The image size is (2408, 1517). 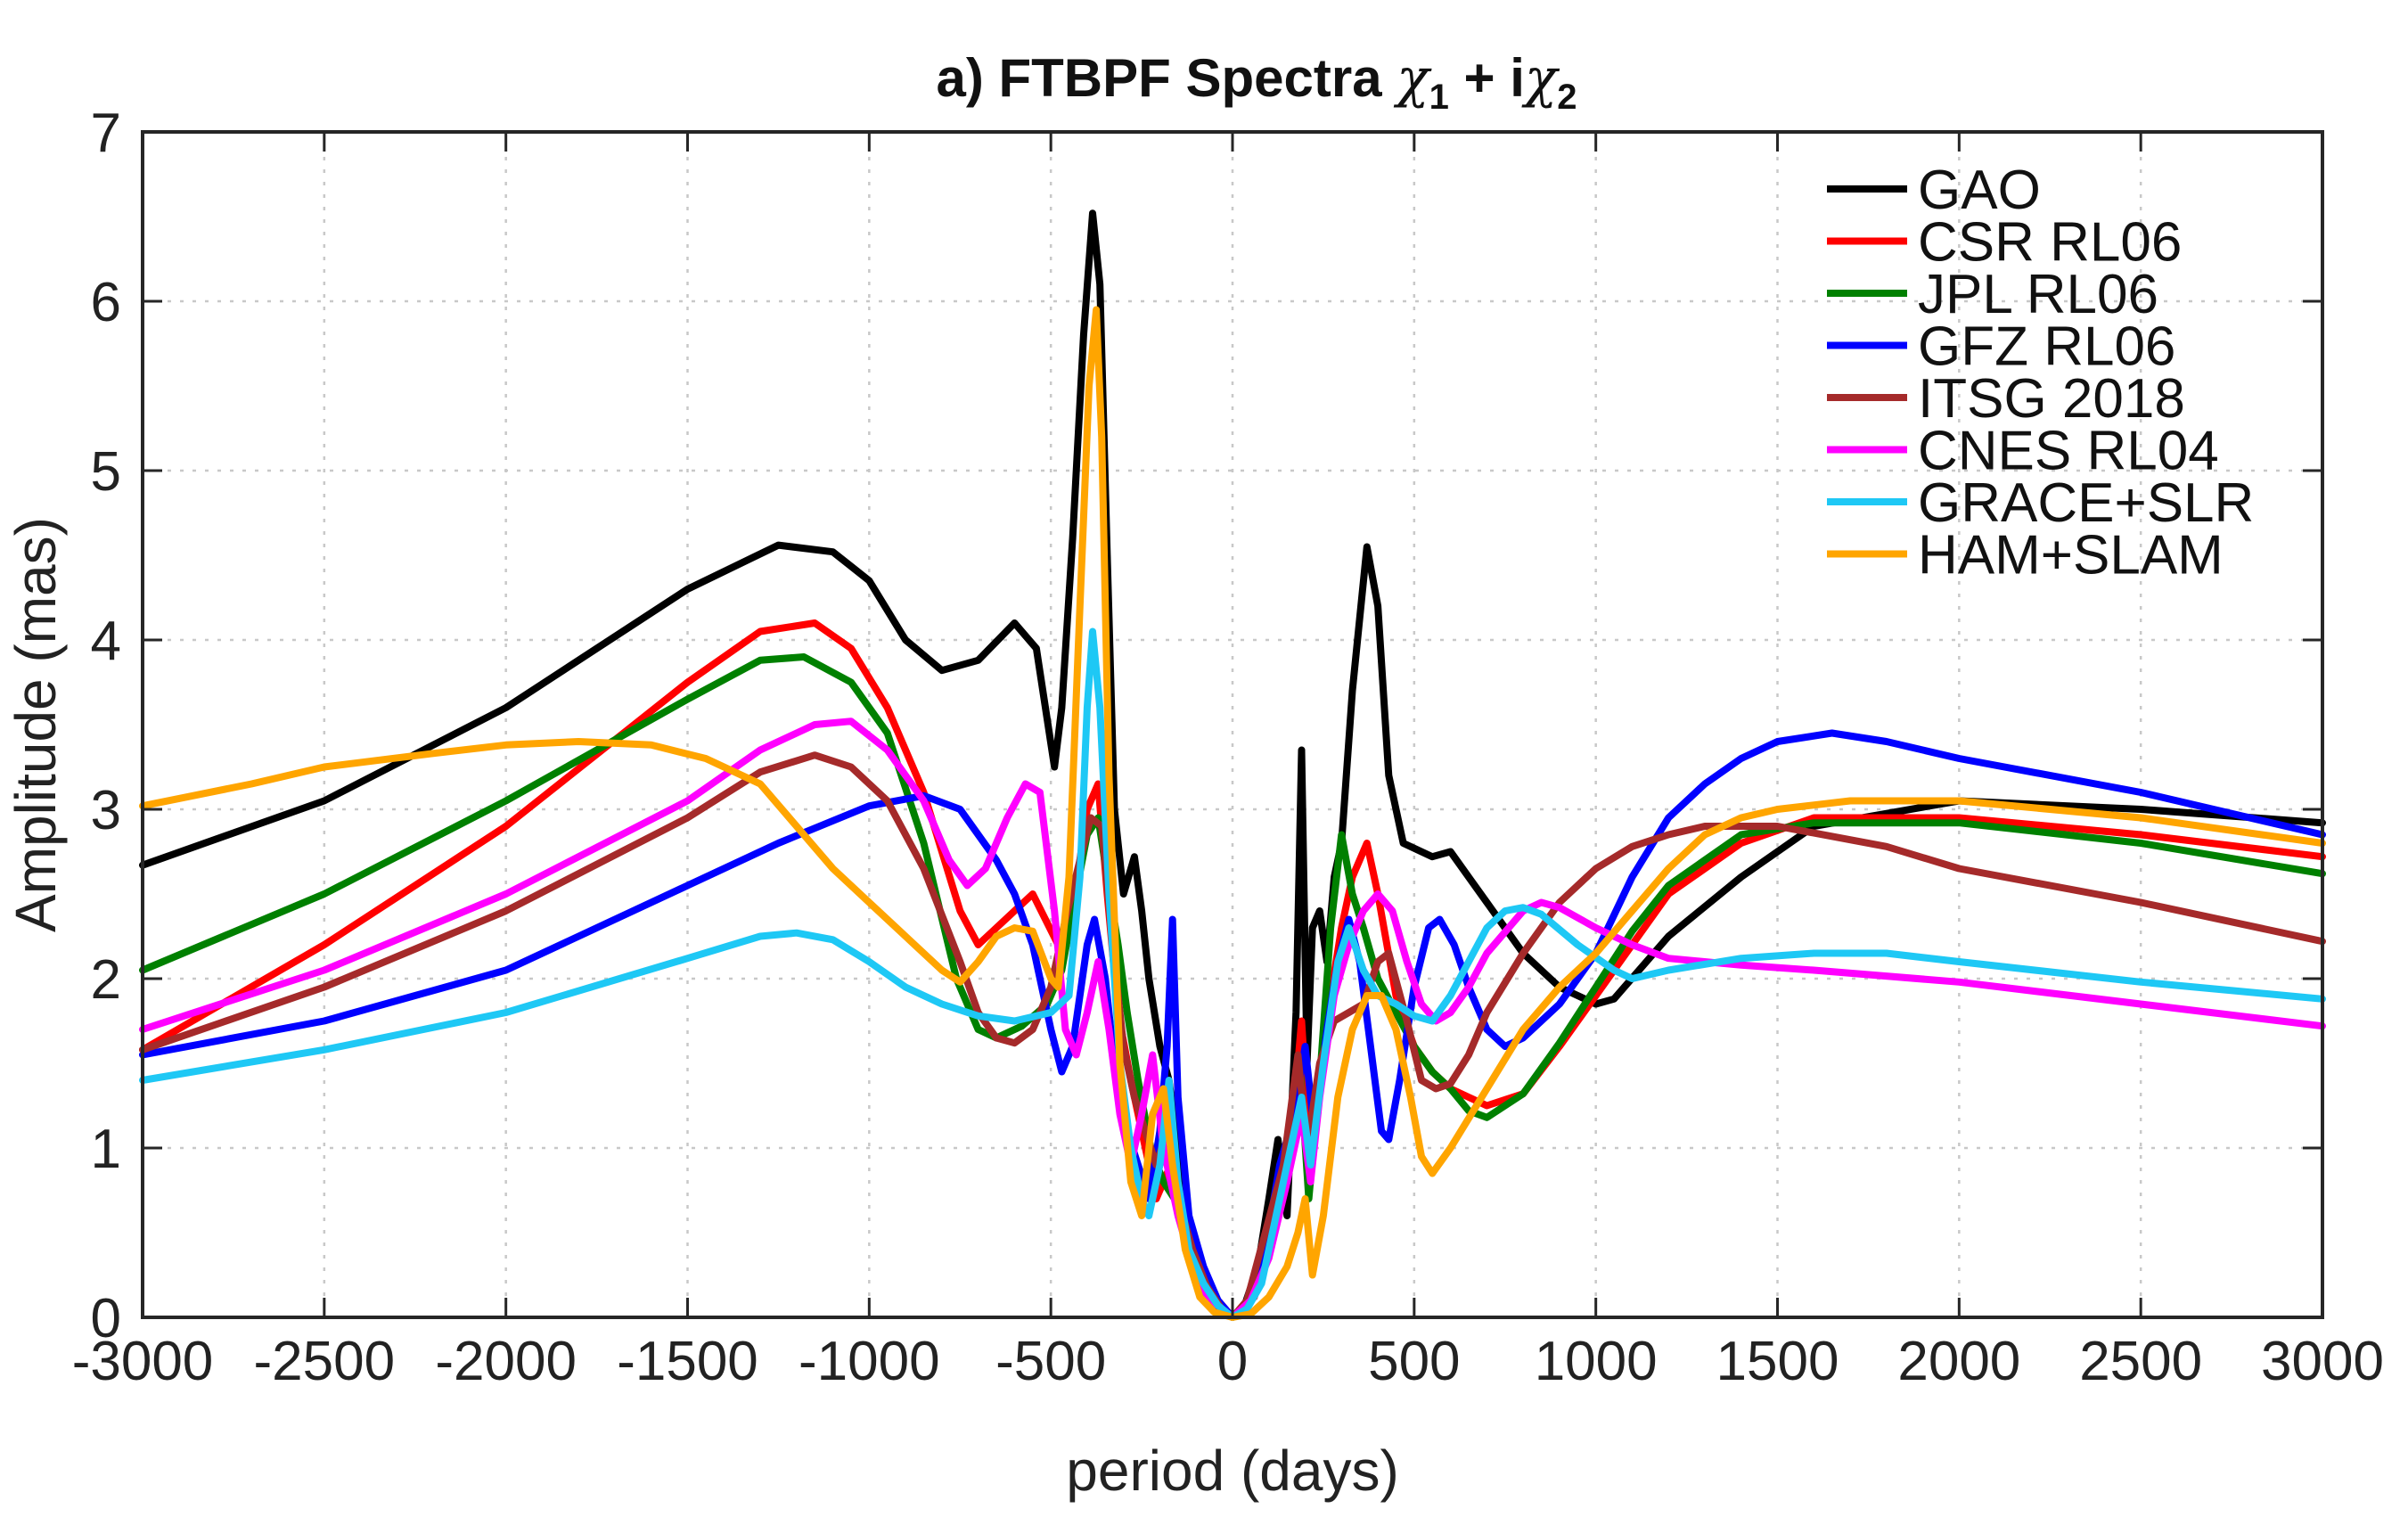 I want to click on x-axis-label: period (days), so click(x=1232, y=1471).